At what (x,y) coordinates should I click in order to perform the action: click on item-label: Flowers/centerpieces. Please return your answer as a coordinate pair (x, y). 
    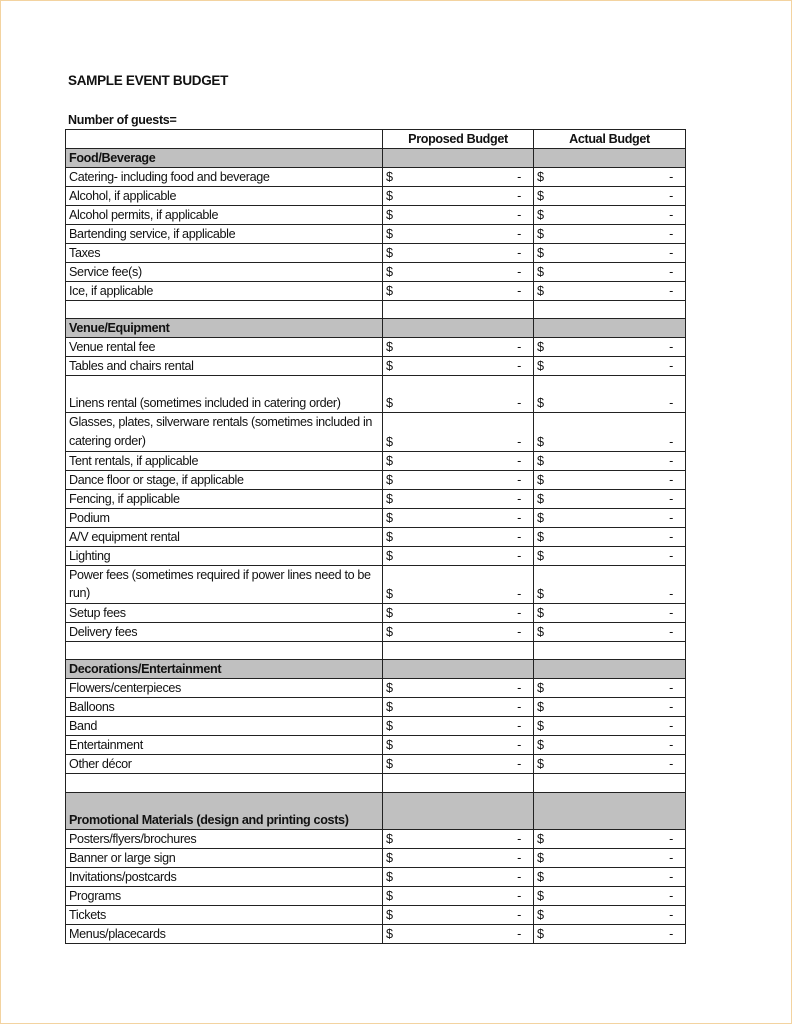
    Looking at the image, I should click on (224, 688).